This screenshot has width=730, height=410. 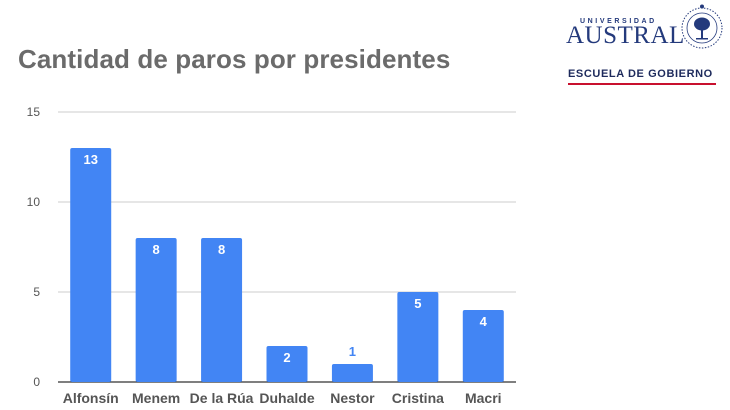 What do you see at coordinates (352, 351) in the screenshot?
I see `data-label: 1` at bounding box center [352, 351].